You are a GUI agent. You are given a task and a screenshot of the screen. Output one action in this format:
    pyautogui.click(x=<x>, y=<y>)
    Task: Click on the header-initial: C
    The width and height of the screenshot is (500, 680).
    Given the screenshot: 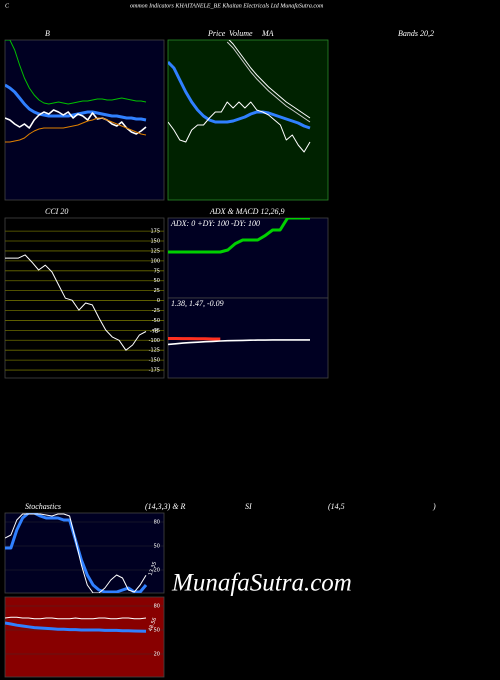 What is the action you would take?
    pyautogui.click(x=7, y=6)
    